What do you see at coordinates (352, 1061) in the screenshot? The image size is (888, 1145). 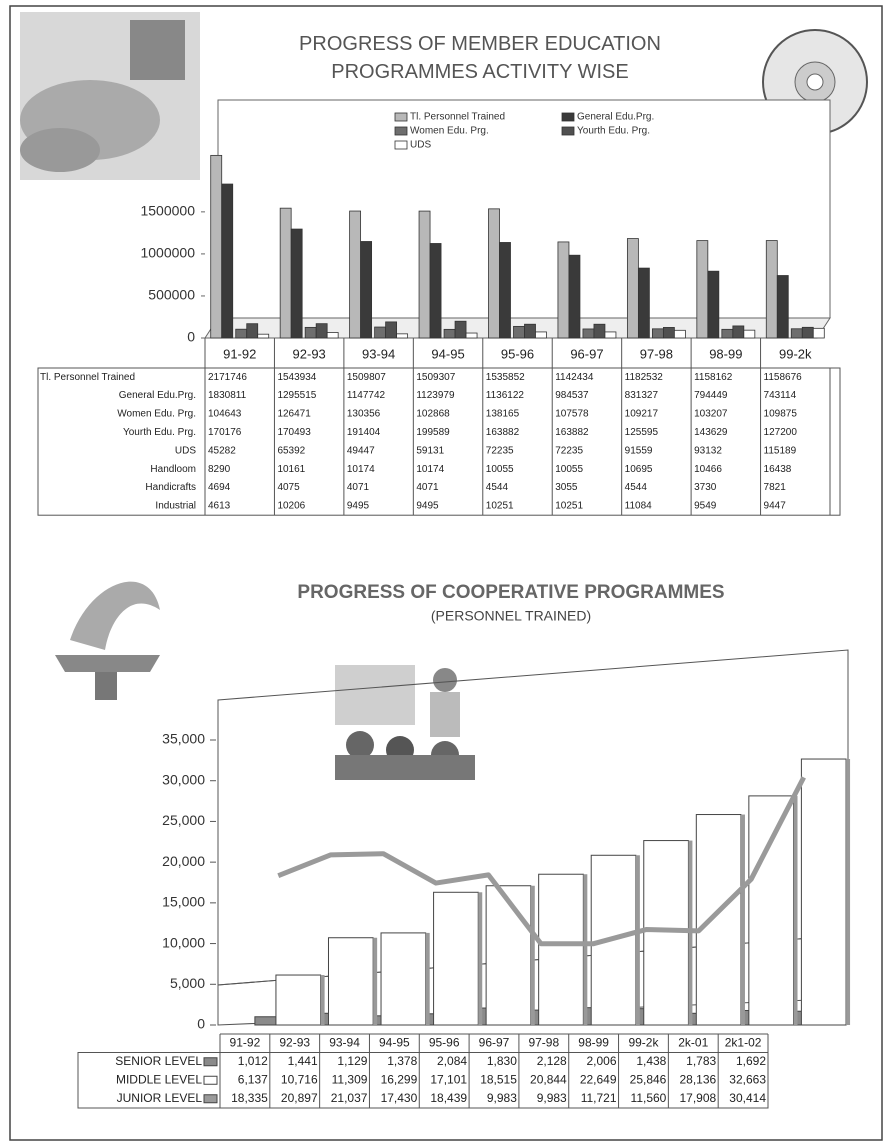 I see `table-cell: 1,129` at bounding box center [352, 1061].